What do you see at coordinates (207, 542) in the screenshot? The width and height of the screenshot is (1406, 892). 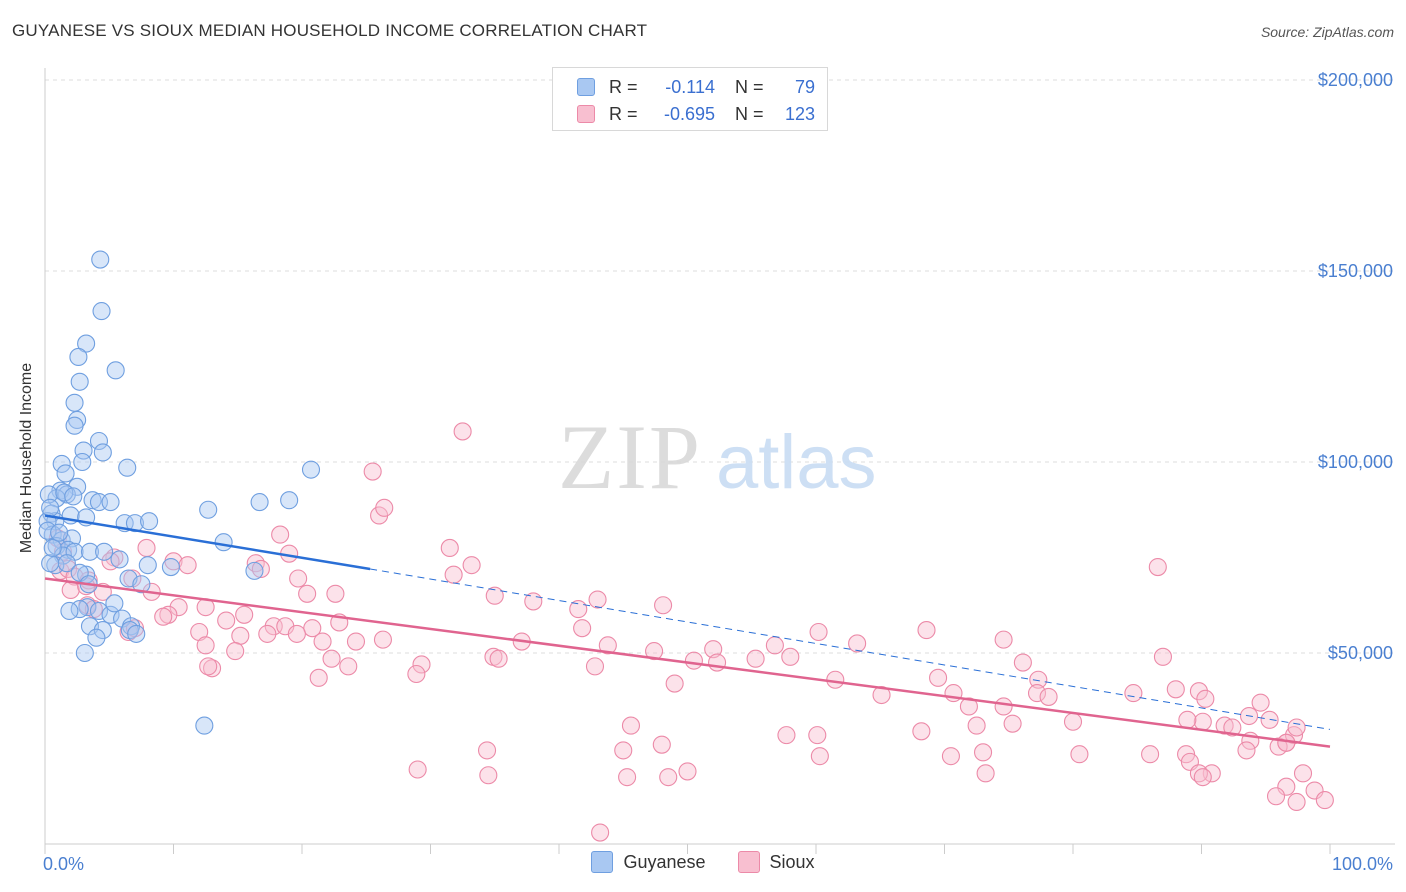 I see `trend-line-guyanese` at bounding box center [207, 542].